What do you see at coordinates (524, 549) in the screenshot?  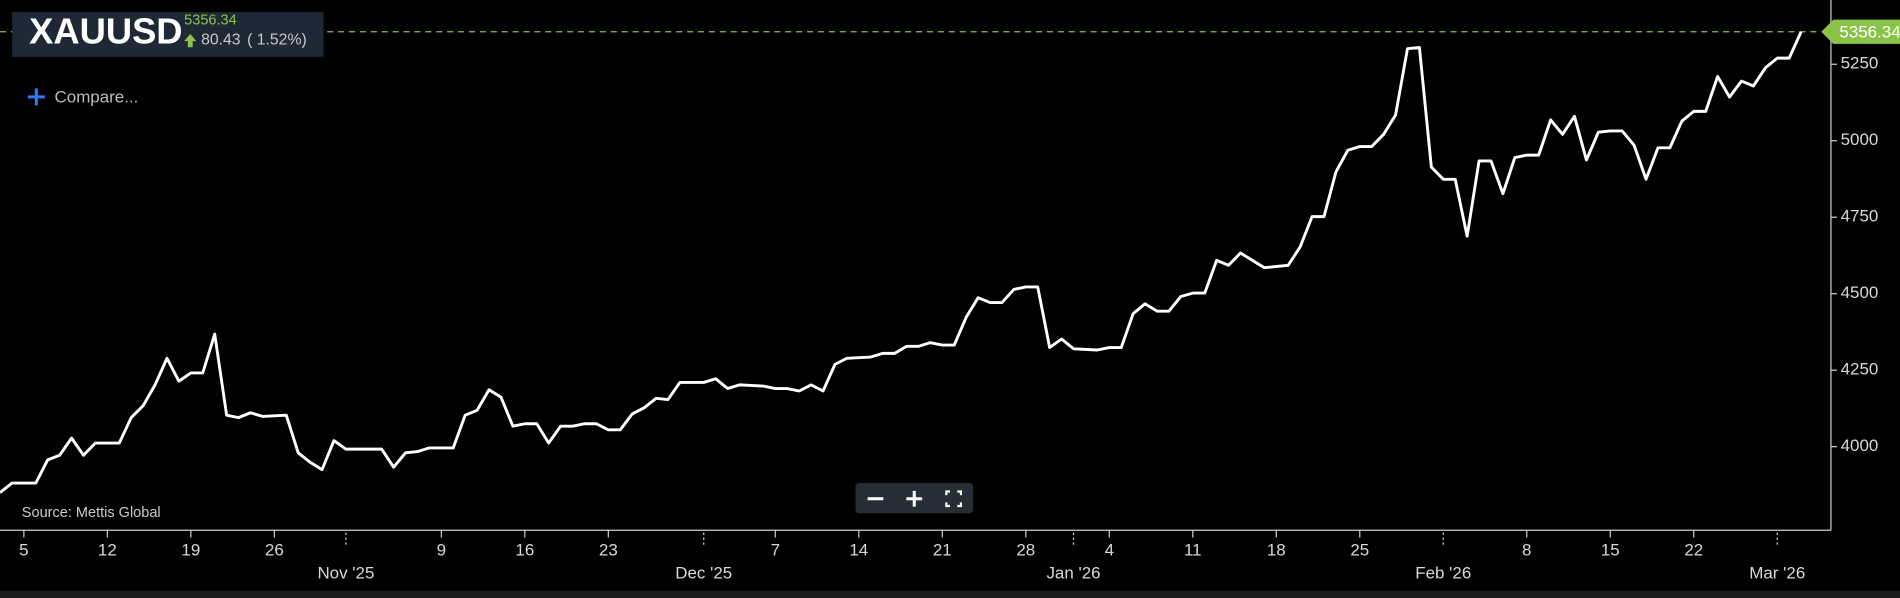 I see `x-tick-label: 16` at bounding box center [524, 549].